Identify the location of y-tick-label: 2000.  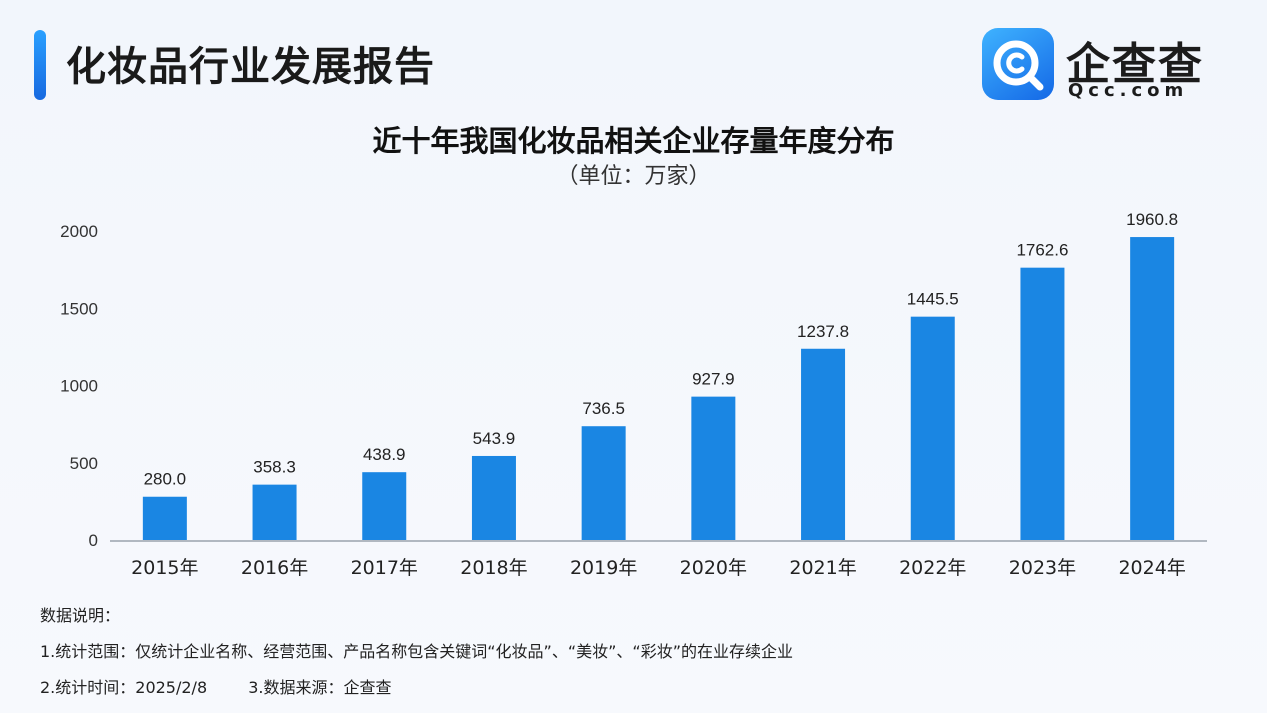
(79, 231).